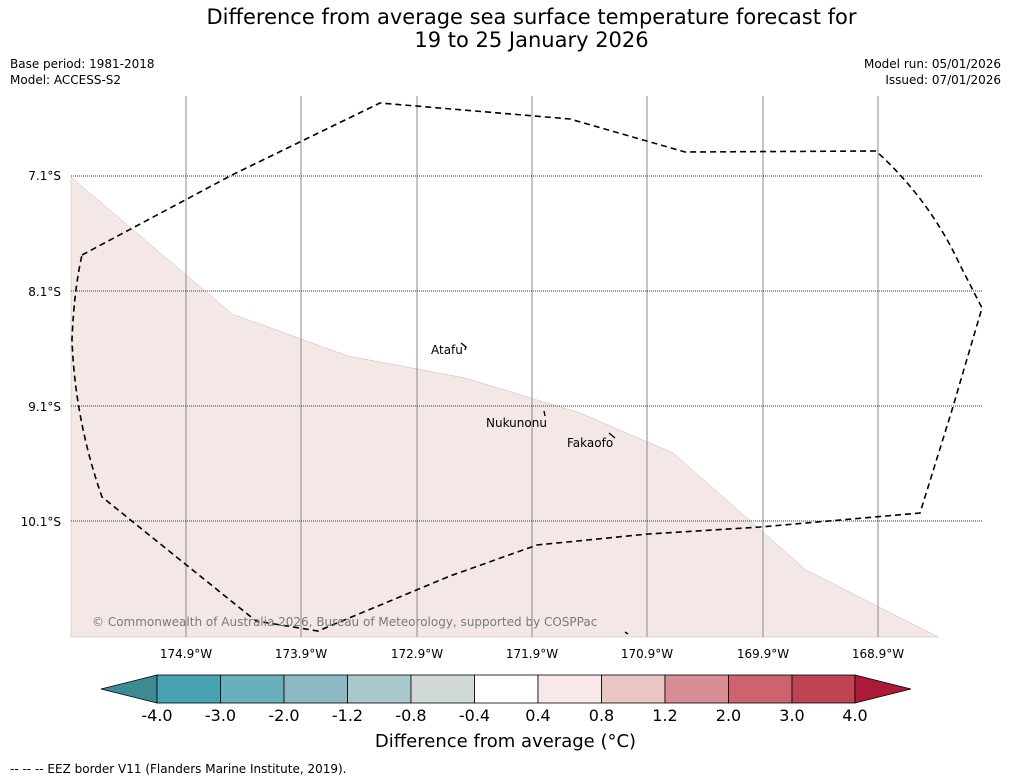  Describe the element at coordinates (763, 654) in the screenshot. I see `lon-label: 169.9°W` at that location.